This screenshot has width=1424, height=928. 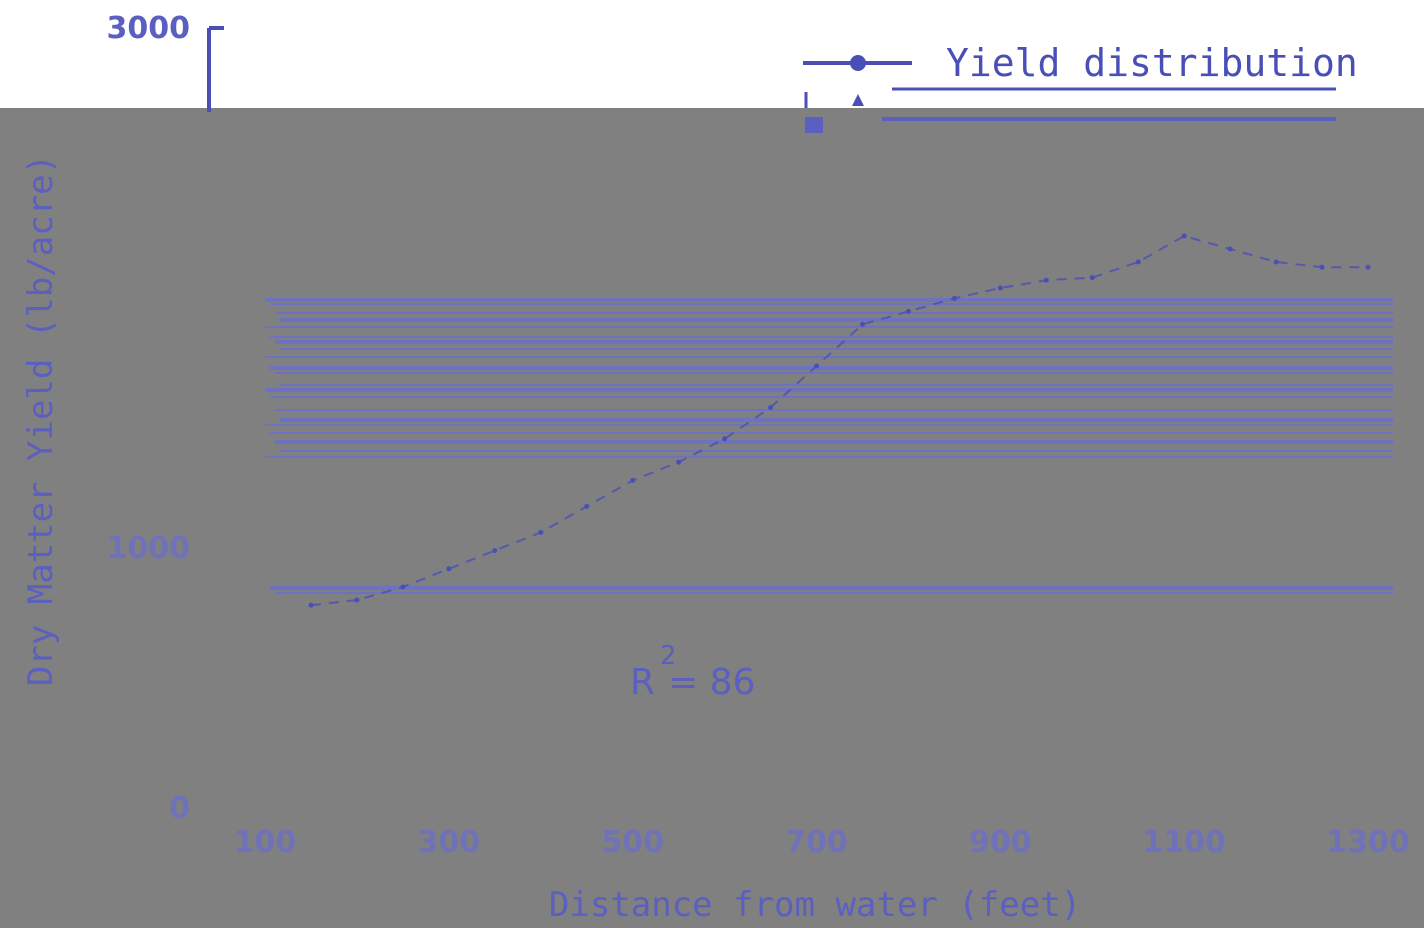 I want to click on x-tick-label: 500, so click(x=632, y=842).